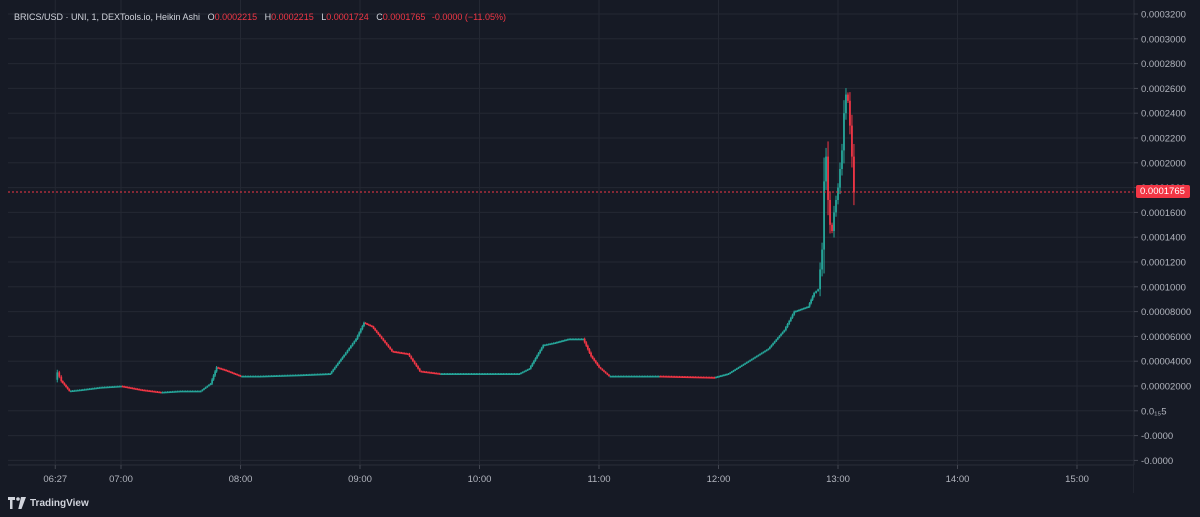 Image resolution: width=1200 pixels, height=517 pixels. I want to click on brand-name: TradingView, so click(59, 503).